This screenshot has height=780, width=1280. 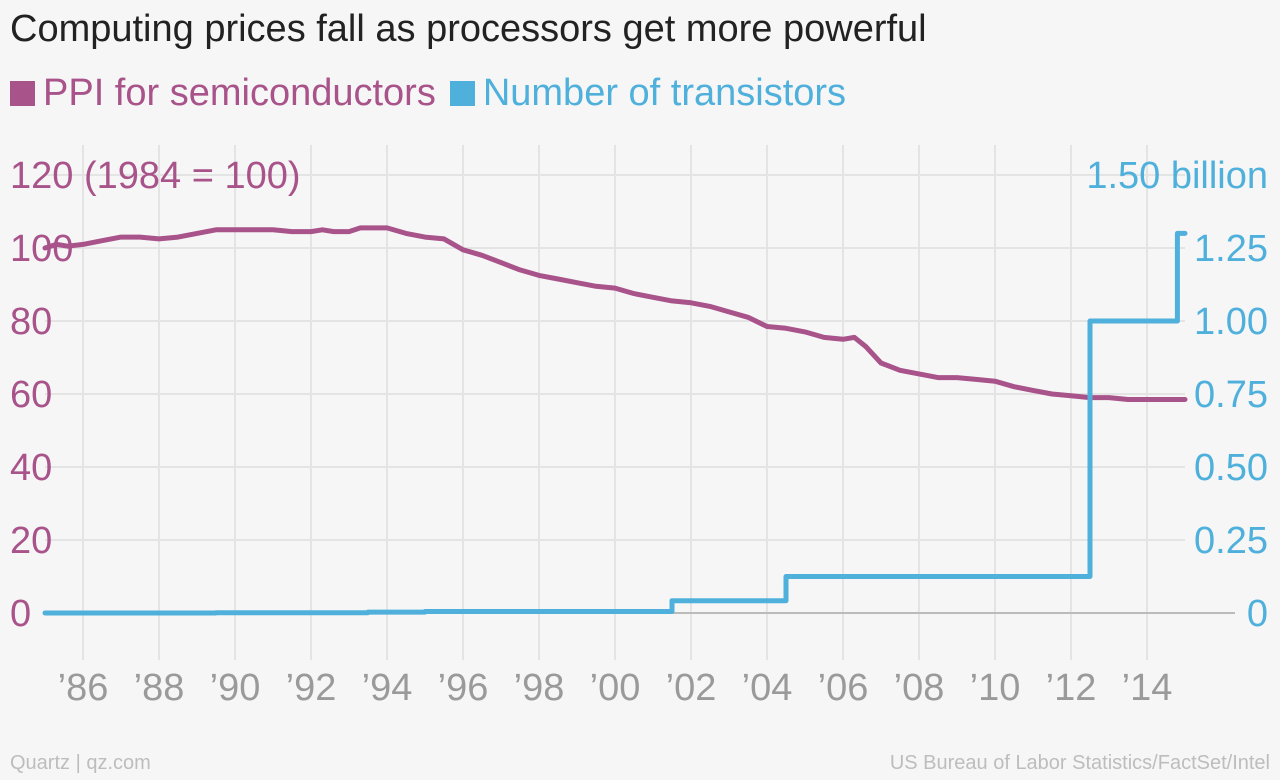 I want to click on x-tick-label: ’92, so click(x=311, y=688).